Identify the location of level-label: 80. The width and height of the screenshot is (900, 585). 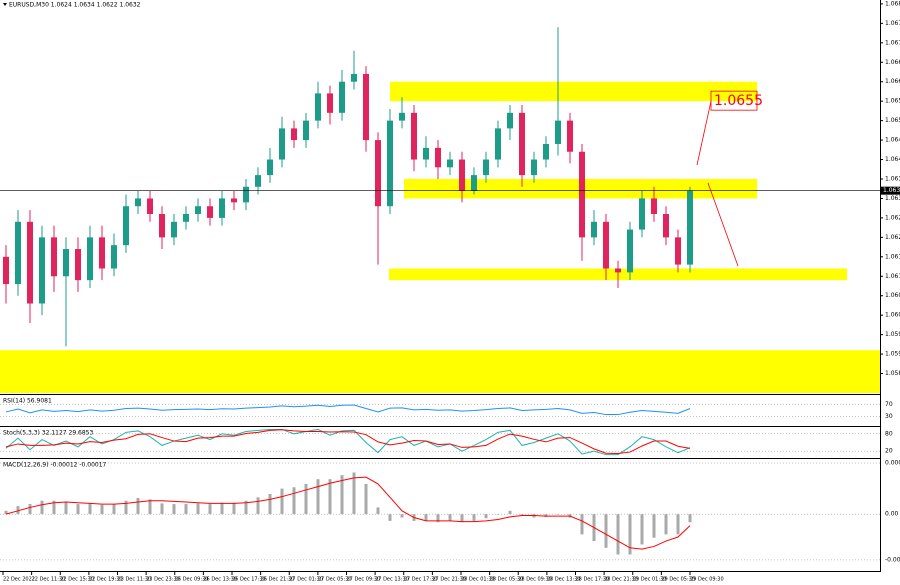
(889, 433).